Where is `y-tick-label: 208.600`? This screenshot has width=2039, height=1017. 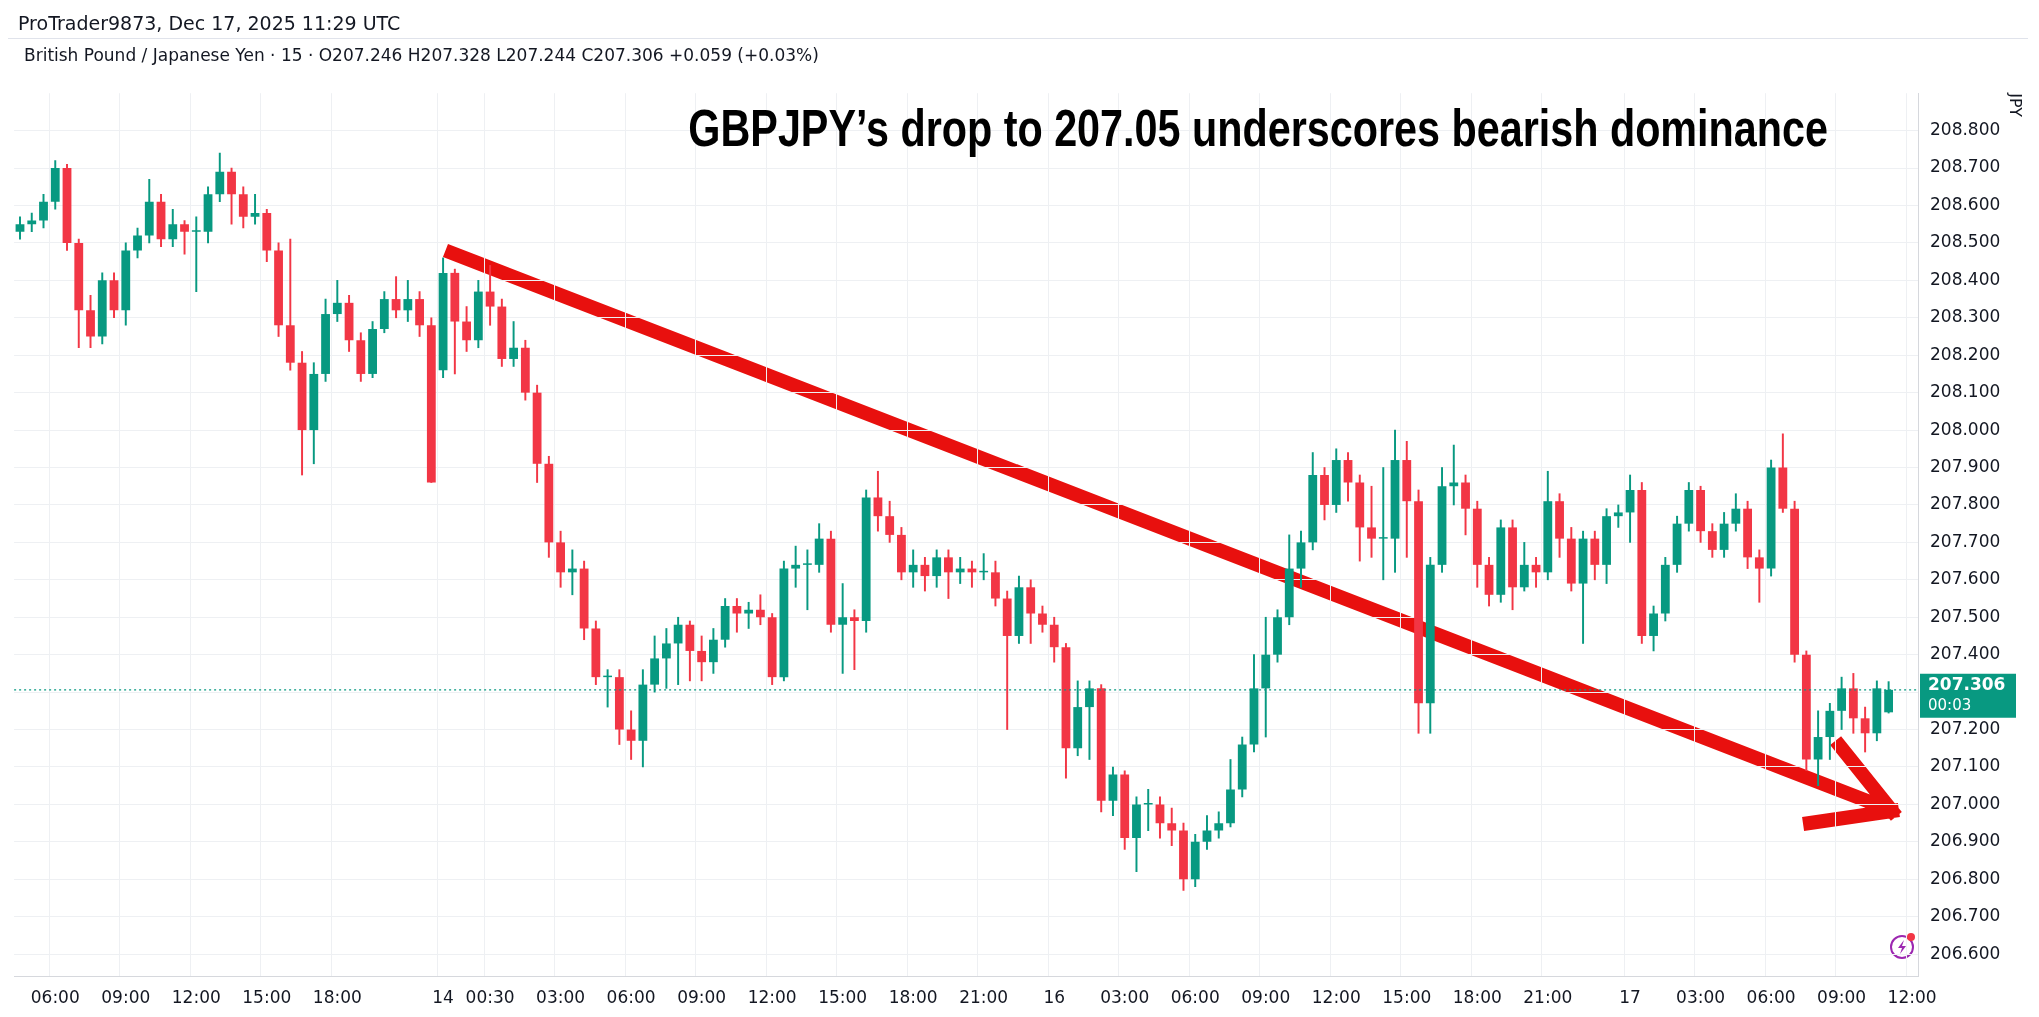
y-tick-label: 208.600 is located at coordinates (1965, 203).